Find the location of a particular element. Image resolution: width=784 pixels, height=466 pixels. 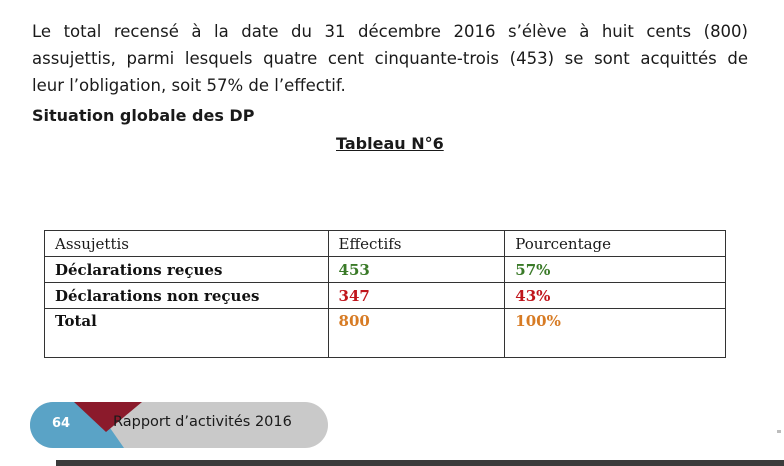

header-pourcentage: Pourcentage is located at coordinates (615, 243).